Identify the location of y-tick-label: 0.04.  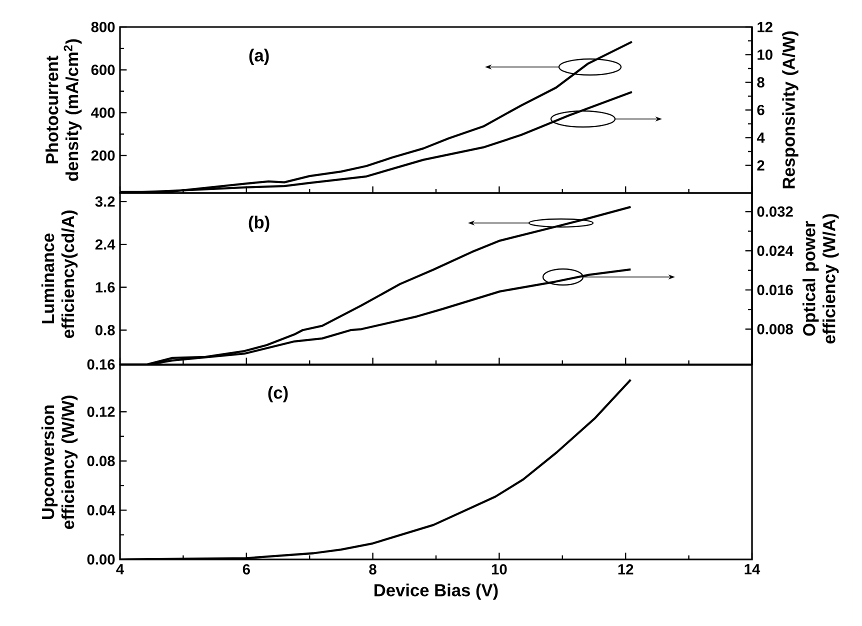
(101, 510).